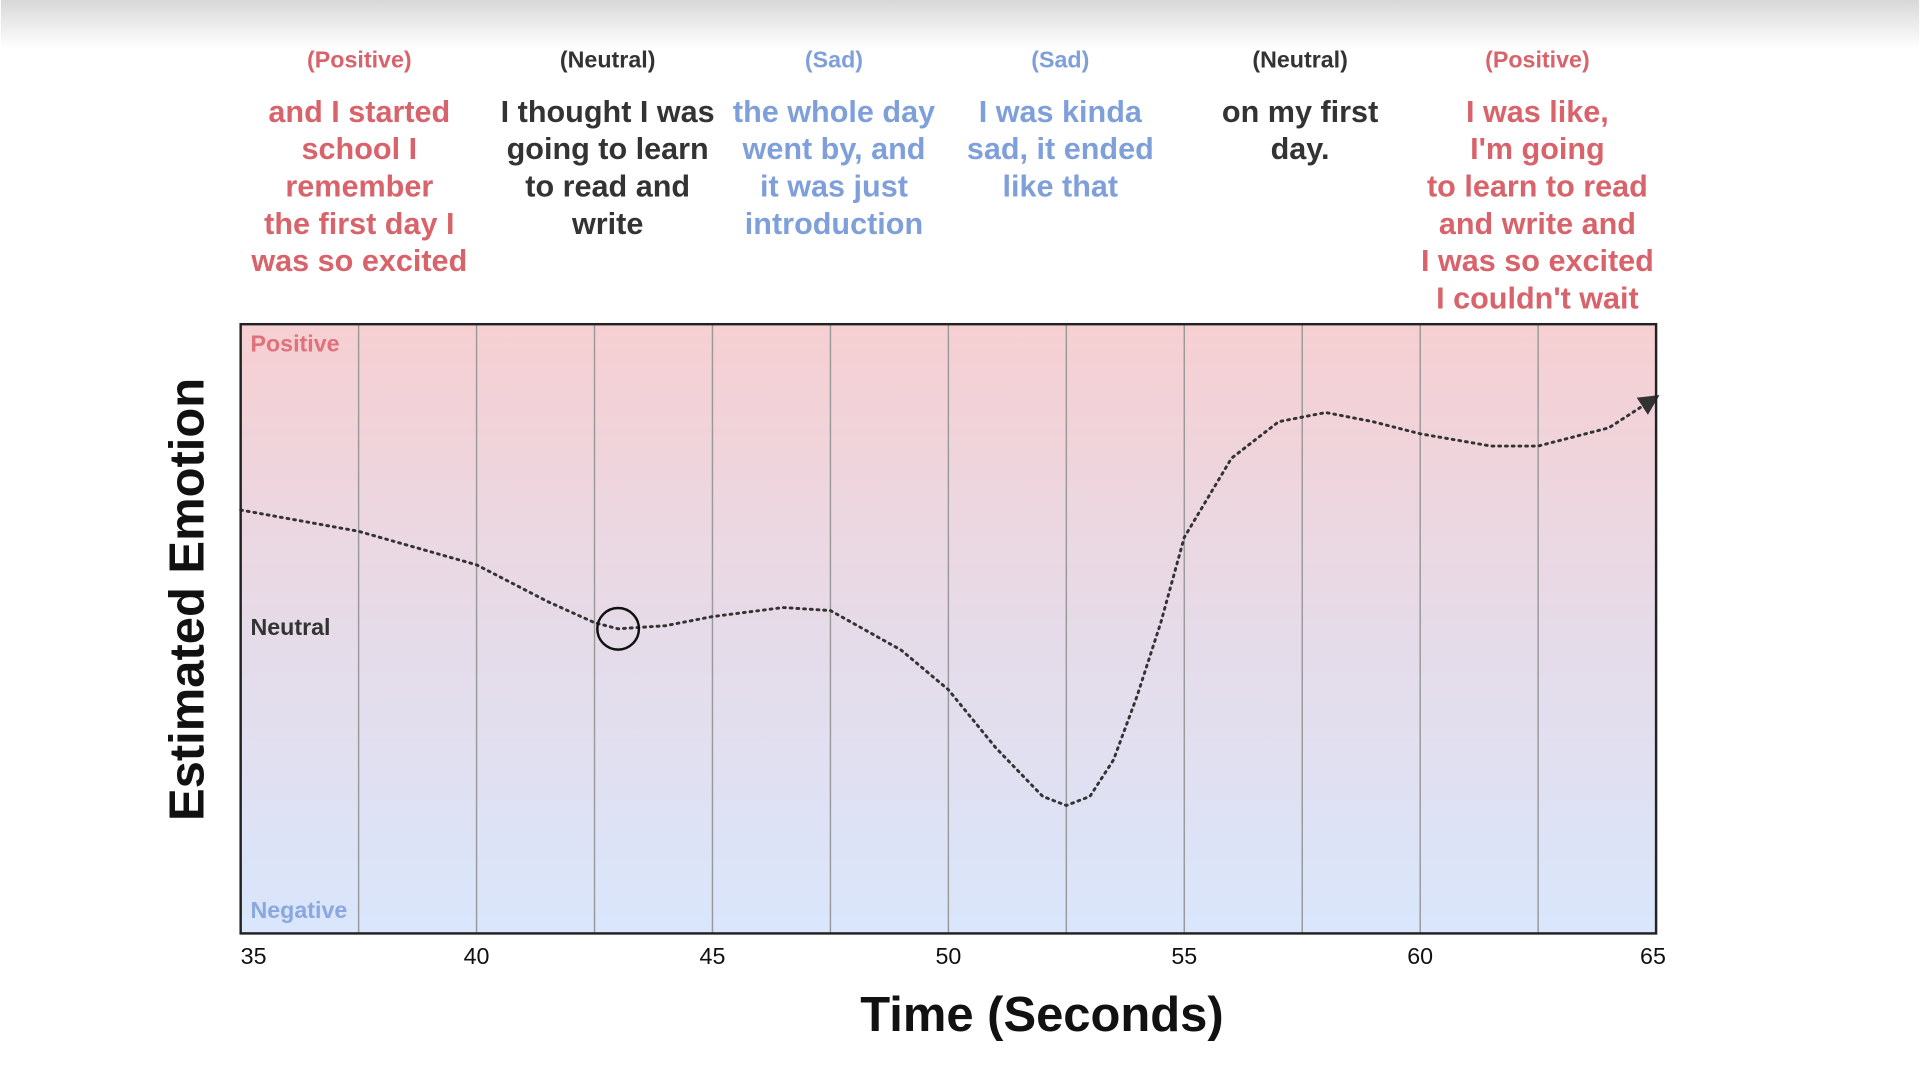 The image size is (1920, 1079). What do you see at coordinates (359, 112) in the screenshot?
I see `annotation-text: and I started` at bounding box center [359, 112].